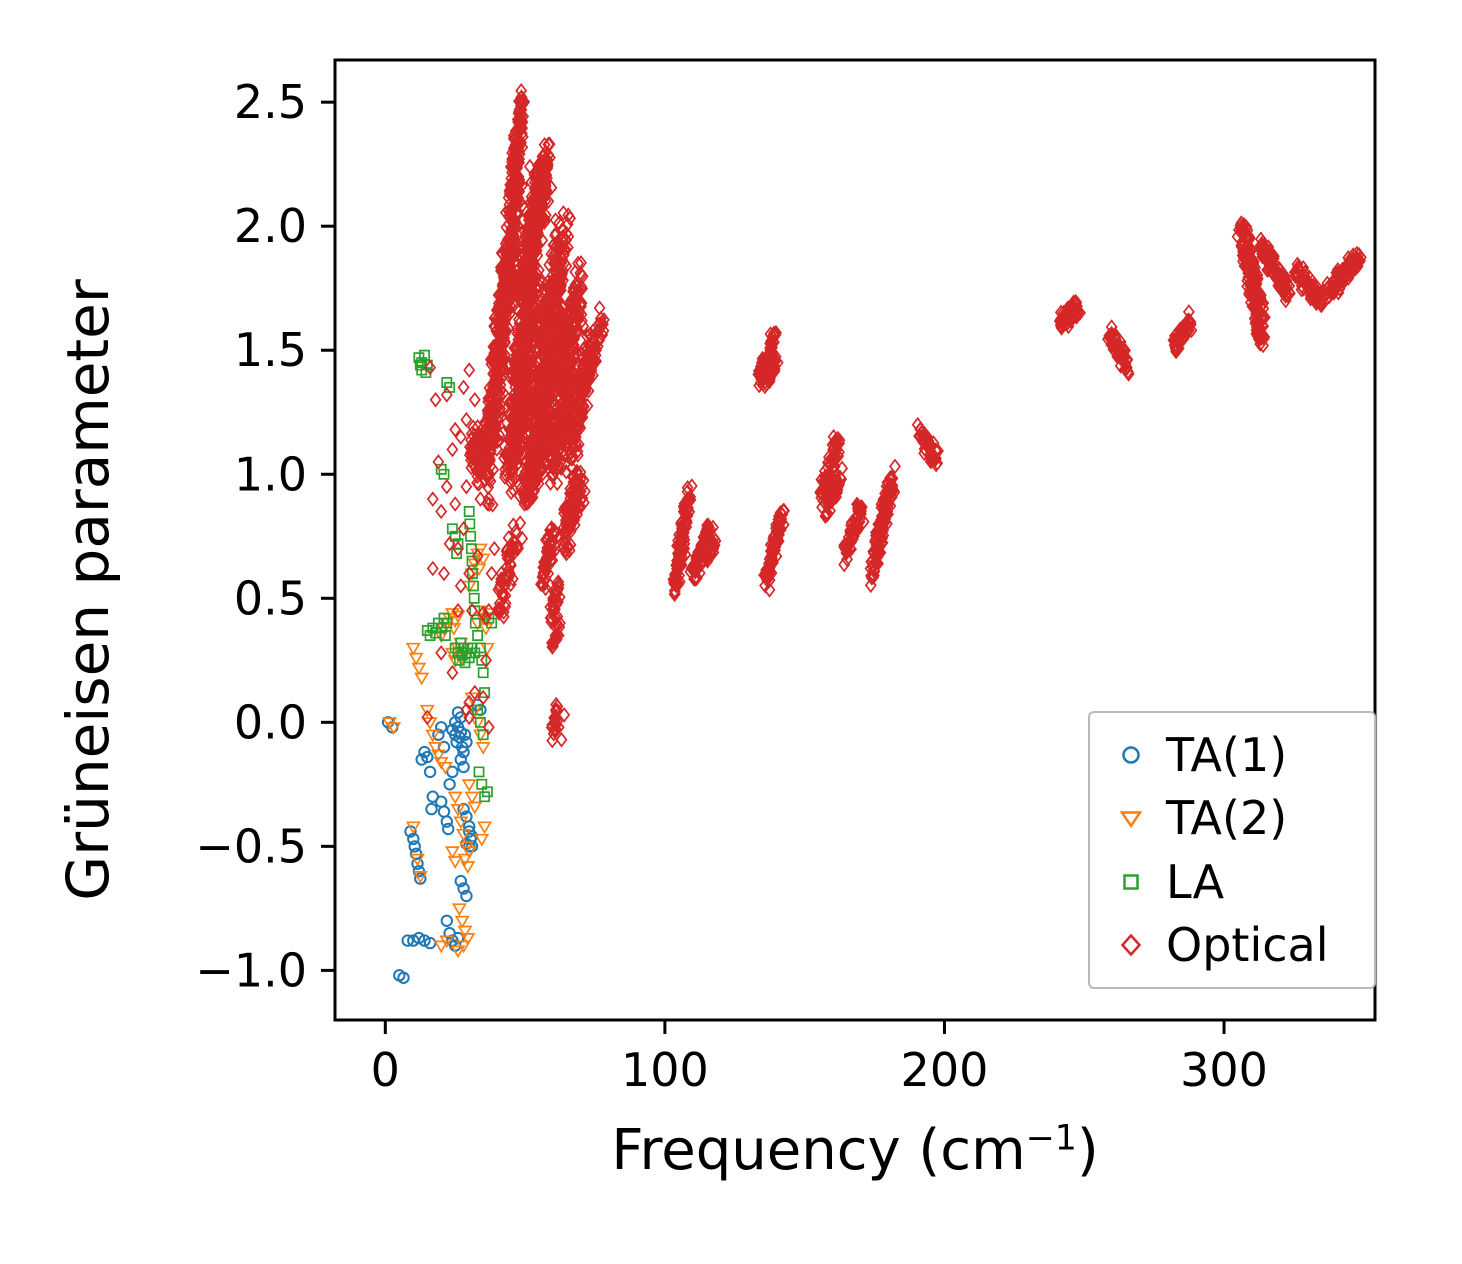  What do you see at coordinates (1195, 881) in the screenshot?
I see `legend-label-la: LA` at bounding box center [1195, 881].